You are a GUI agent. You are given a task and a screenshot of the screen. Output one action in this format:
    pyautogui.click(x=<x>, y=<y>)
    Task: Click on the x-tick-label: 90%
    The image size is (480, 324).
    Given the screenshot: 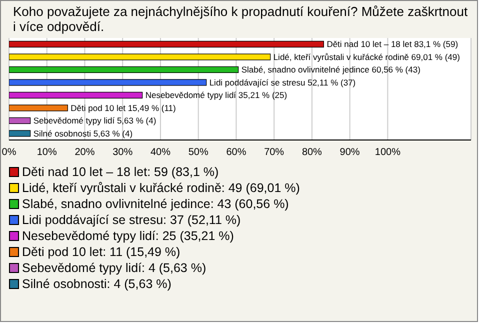 What is the action you would take?
    pyautogui.click(x=350, y=152)
    